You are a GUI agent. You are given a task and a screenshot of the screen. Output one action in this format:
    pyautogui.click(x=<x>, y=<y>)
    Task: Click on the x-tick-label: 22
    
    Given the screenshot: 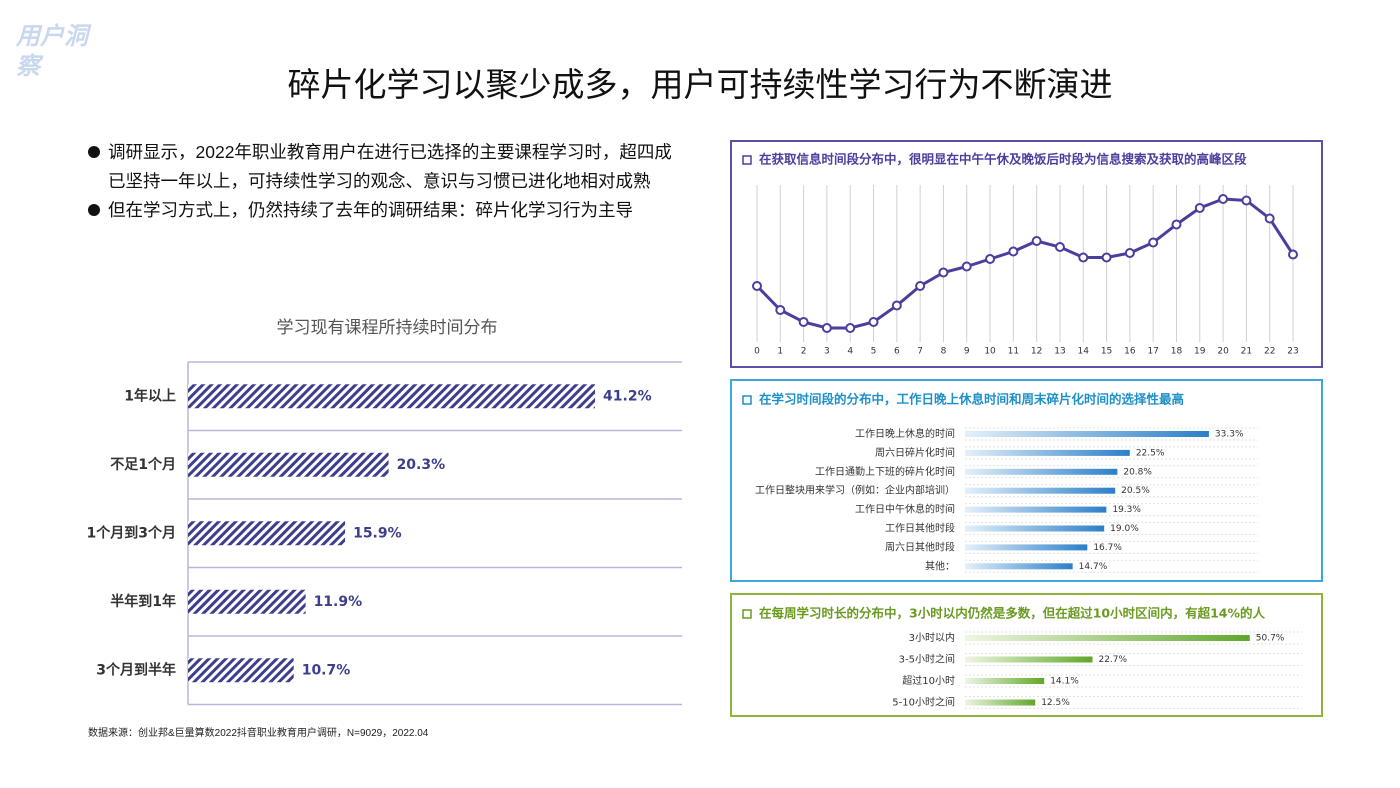 What is the action you would take?
    pyautogui.click(x=1269, y=352)
    